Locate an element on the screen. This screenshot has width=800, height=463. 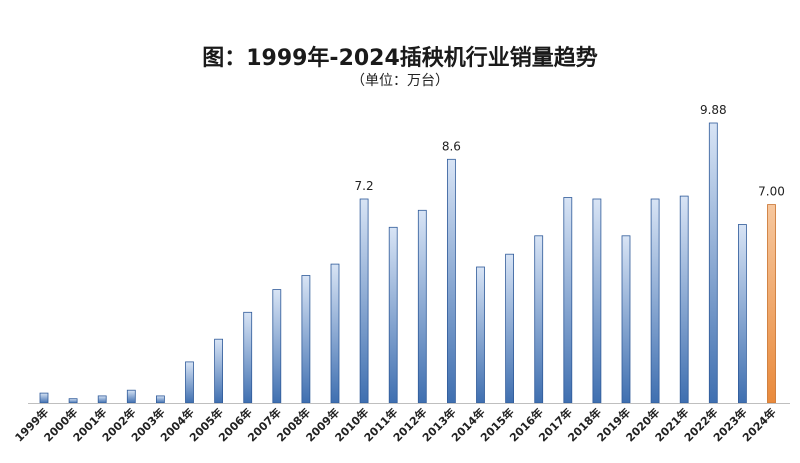
bar-2016年 is located at coordinates (539, 319).